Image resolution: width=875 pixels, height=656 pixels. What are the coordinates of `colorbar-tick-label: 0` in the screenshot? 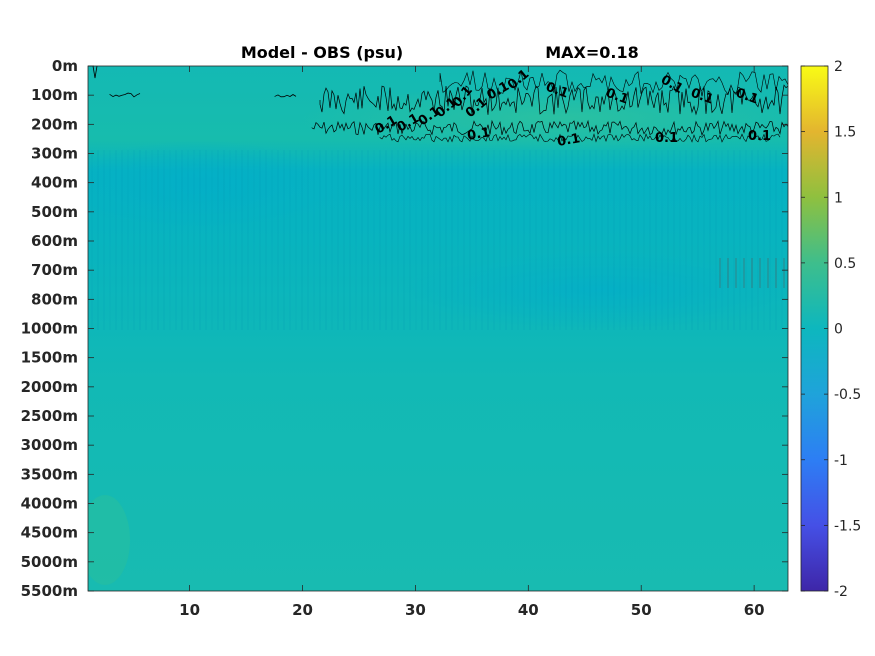 It's located at (838, 330).